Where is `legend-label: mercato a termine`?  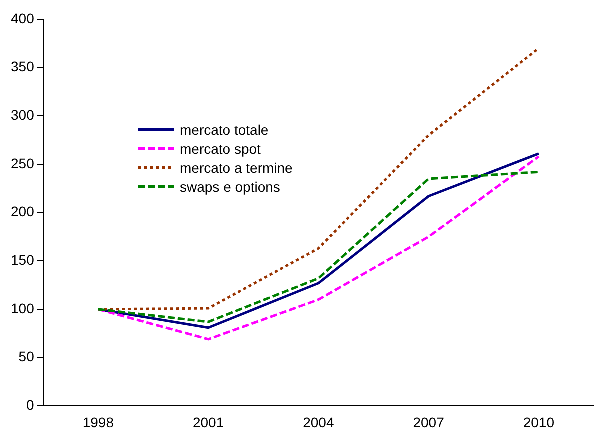 legend-label: mercato a termine is located at coordinates (236, 168).